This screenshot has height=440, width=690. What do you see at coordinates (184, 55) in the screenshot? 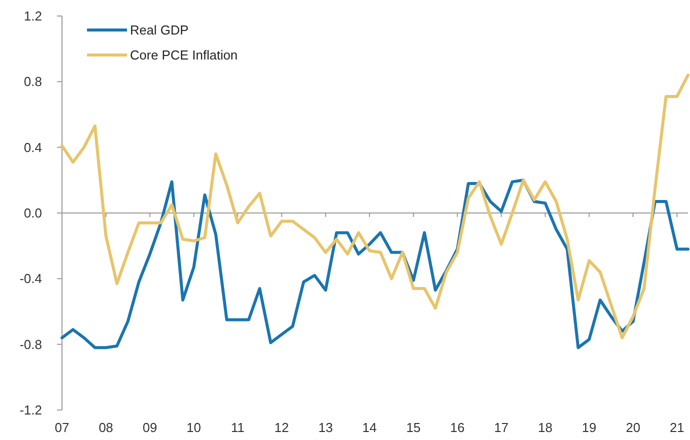
I see `legend-label: Core PCE Inflation` at bounding box center [184, 55].